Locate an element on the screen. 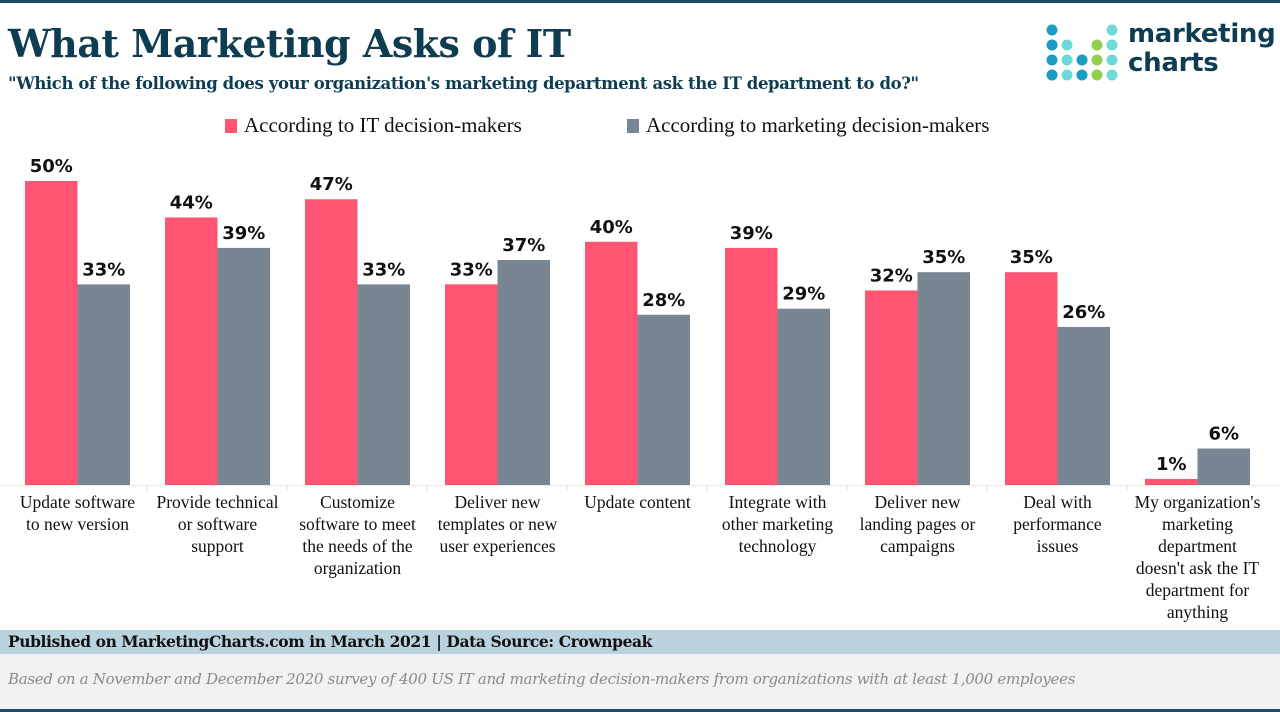 The image size is (1280, 712). category-label-line: department is located at coordinates (1197, 546).